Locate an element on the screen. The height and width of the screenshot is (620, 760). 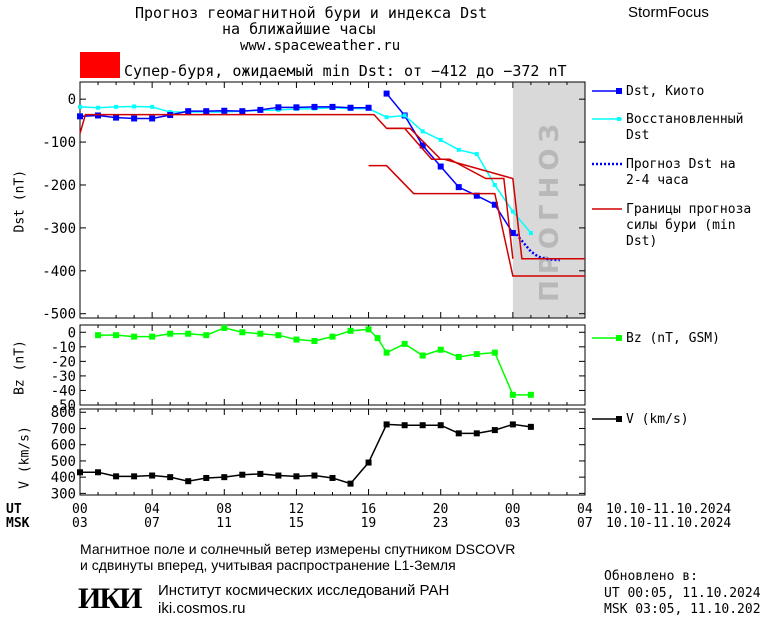
updated-label: Обновлено в: is located at coordinates (651, 576).